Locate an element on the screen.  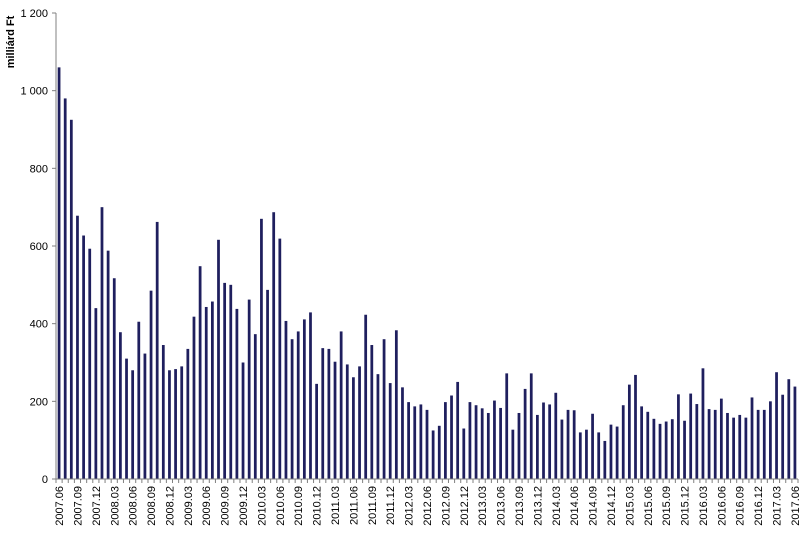
x-tick-label: 2013.09 is located at coordinates (520, 506).